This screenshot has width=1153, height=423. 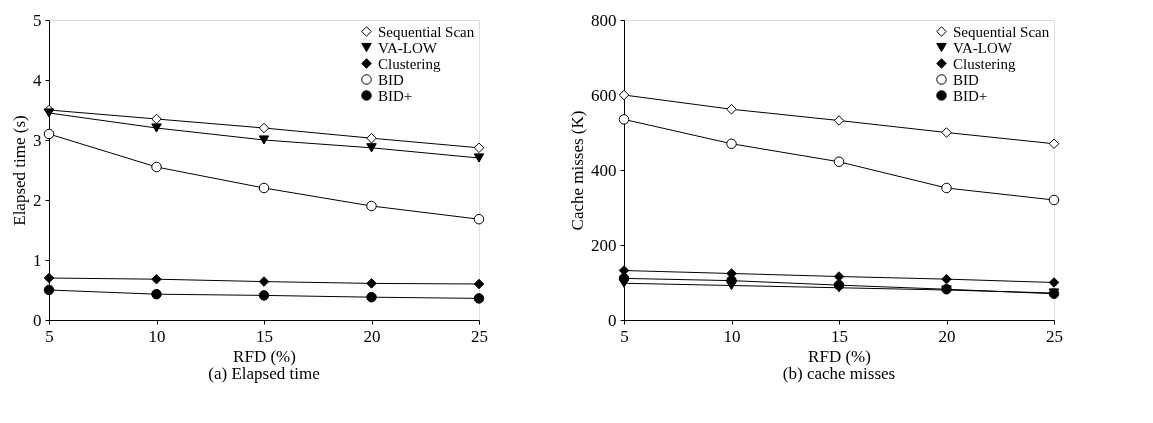 What do you see at coordinates (37, 260) in the screenshot?
I see `y-tick-label: 1` at bounding box center [37, 260].